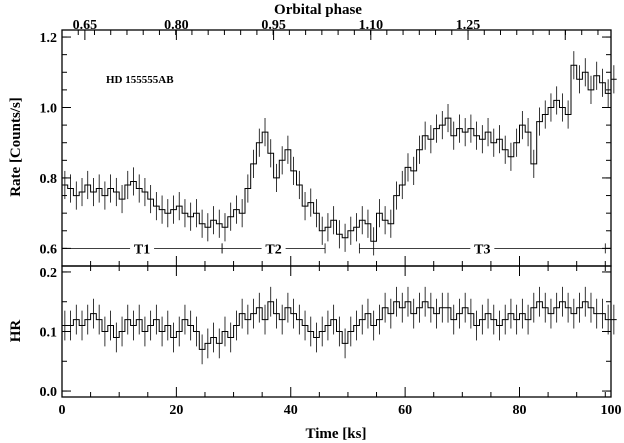 Image resolution: width=624 pixels, height=443 pixels. Describe the element at coordinates (49, 108) in the screenshot. I see `rate-ytick-label: 1.0` at that location.